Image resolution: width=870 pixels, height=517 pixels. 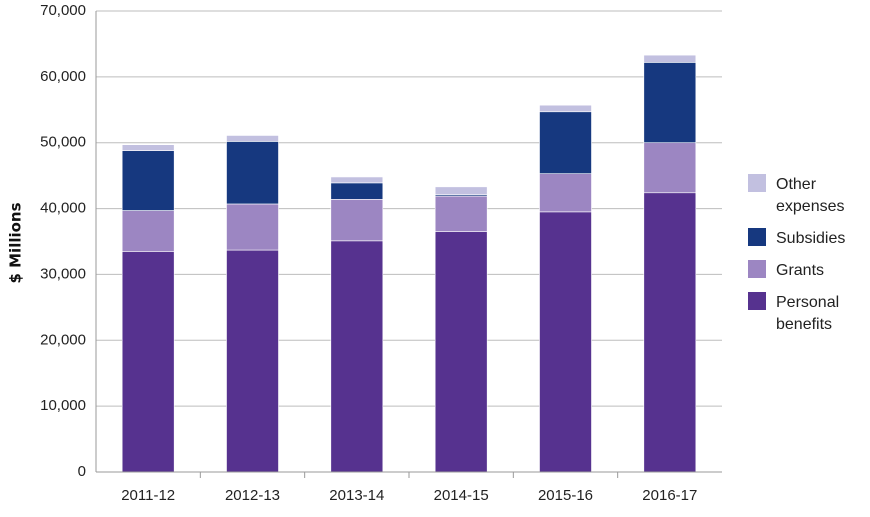 What do you see at coordinates (252, 495) in the screenshot?
I see `x-tick-label: 2012-13` at bounding box center [252, 495].